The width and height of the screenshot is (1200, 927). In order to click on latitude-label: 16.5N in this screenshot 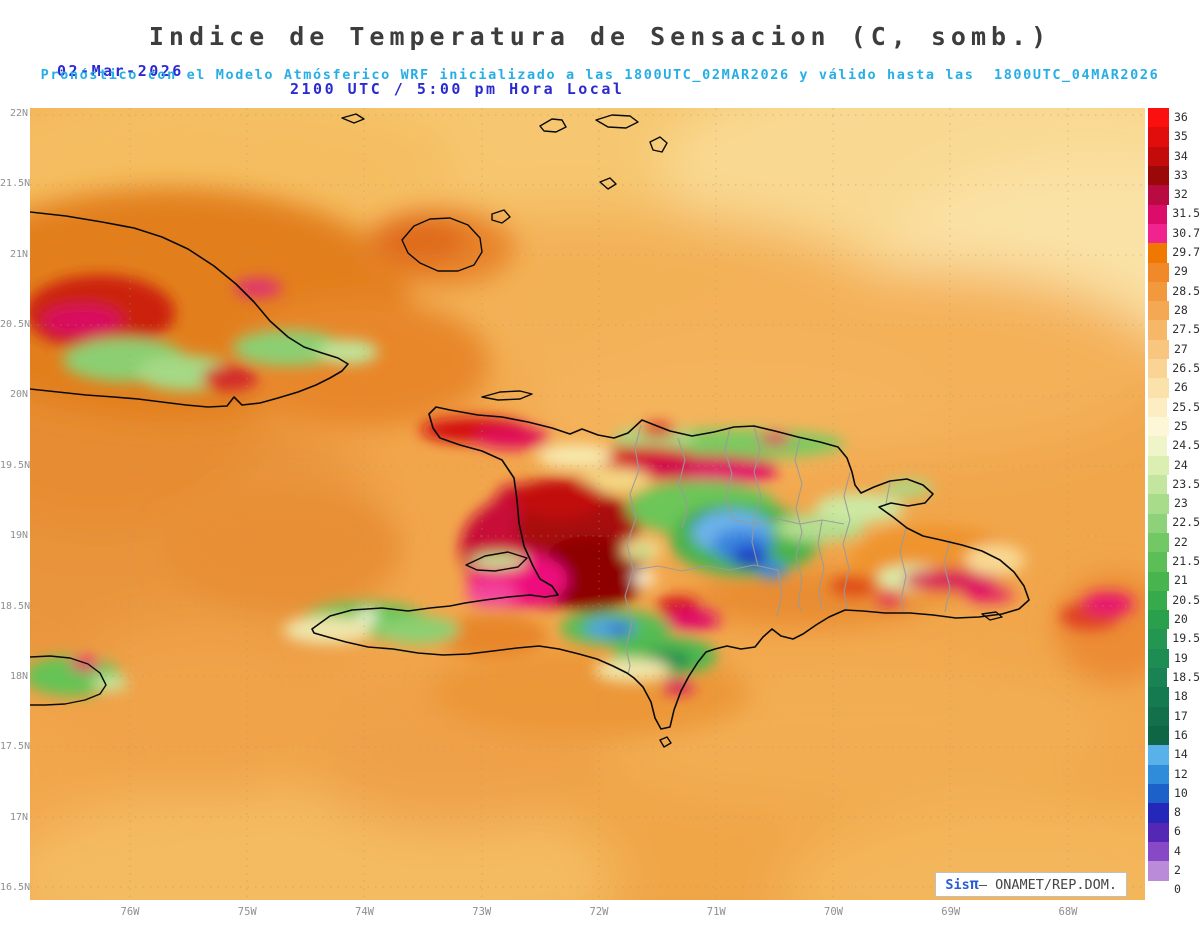, I will do `click(15, 887)`.